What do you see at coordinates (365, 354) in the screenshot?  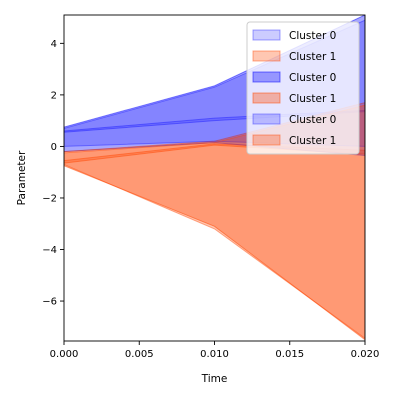 I see `x-tick-label: 0.020` at bounding box center [365, 354].